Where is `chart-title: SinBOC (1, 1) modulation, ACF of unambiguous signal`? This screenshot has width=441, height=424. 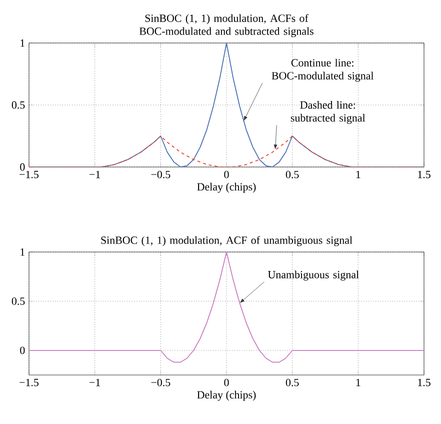
chart-title: SinBOC (1, 1) modulation, ACF of unambiguous signal is located at coordinates (226, 241).